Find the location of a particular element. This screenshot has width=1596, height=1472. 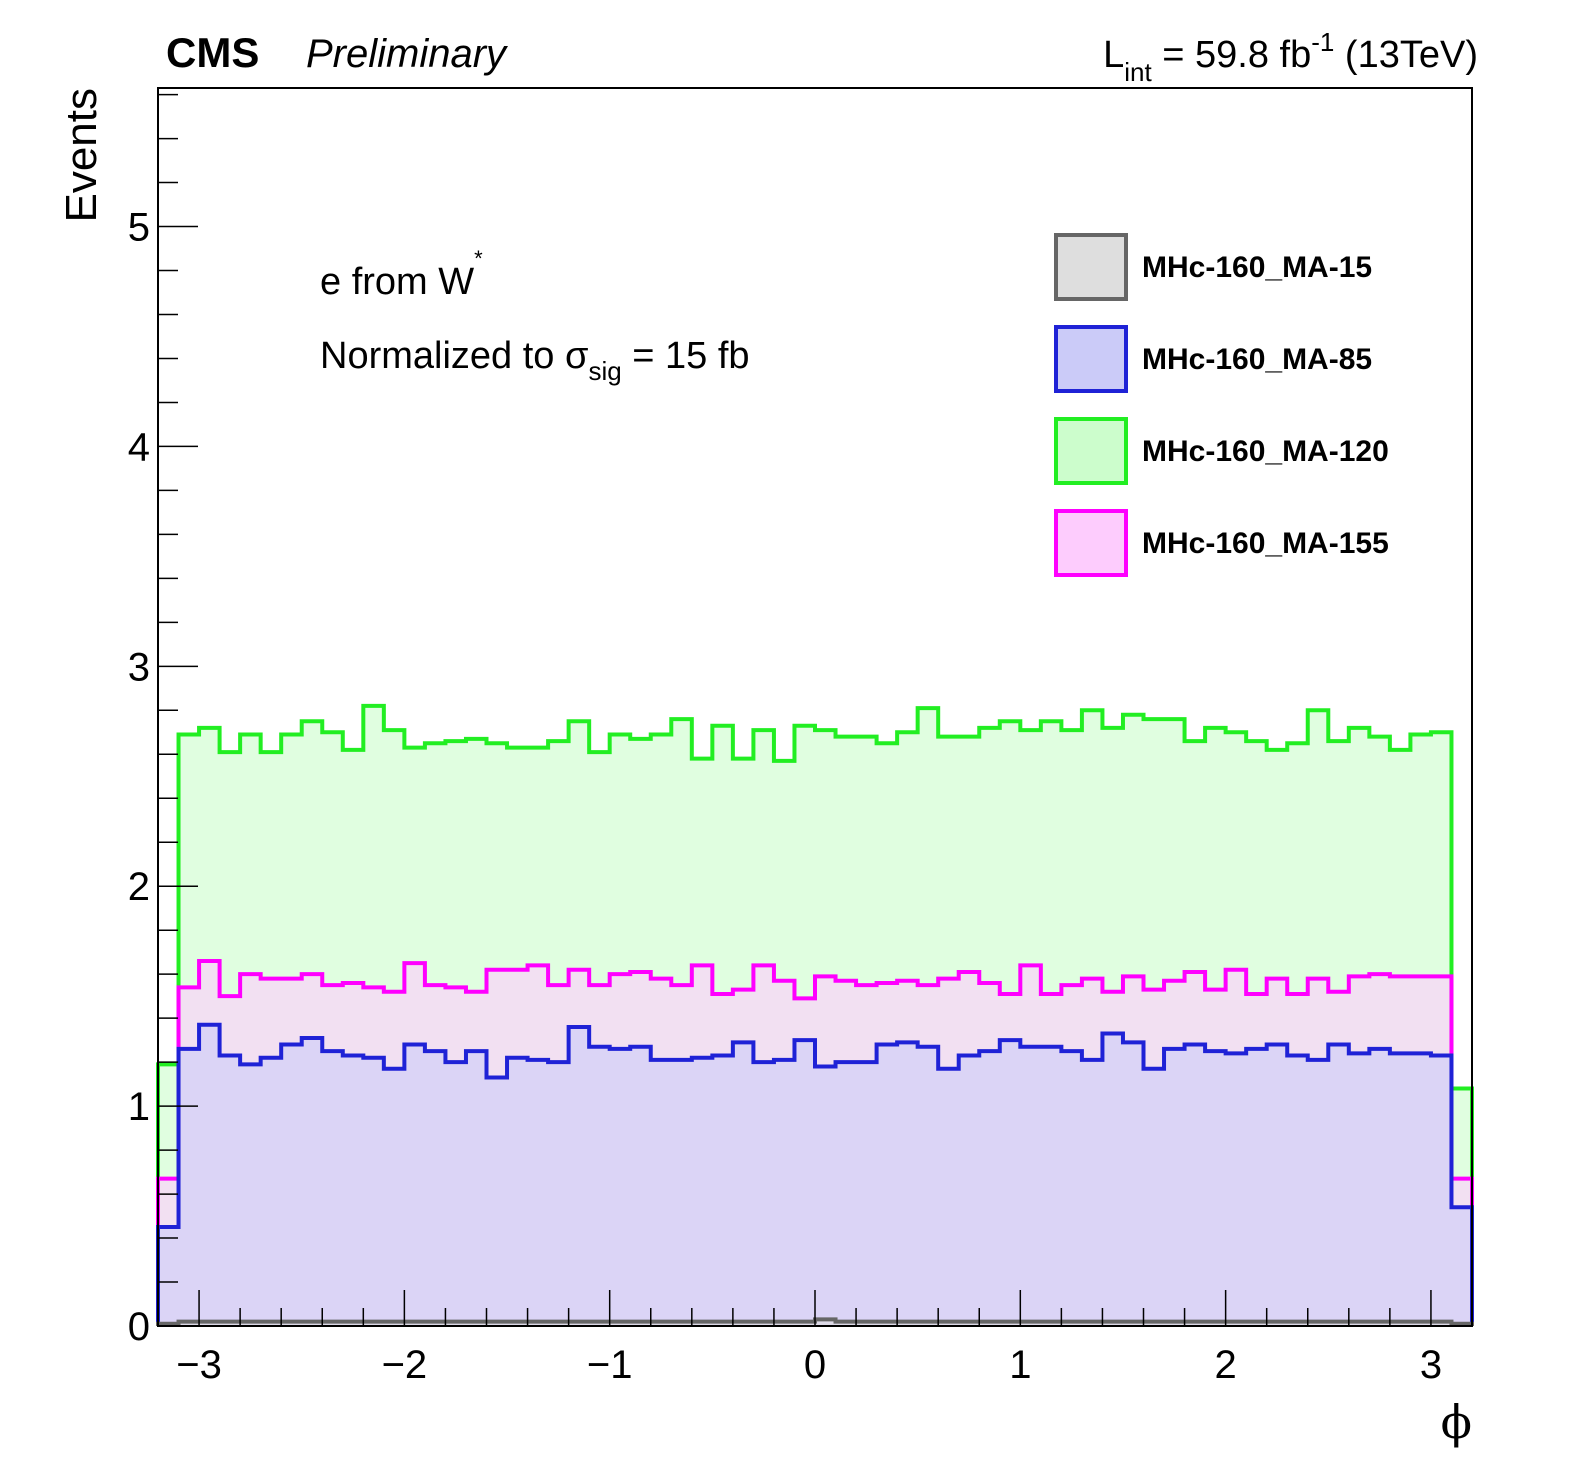

y-tick-label: 0 is located at coordinates (139, 1327).